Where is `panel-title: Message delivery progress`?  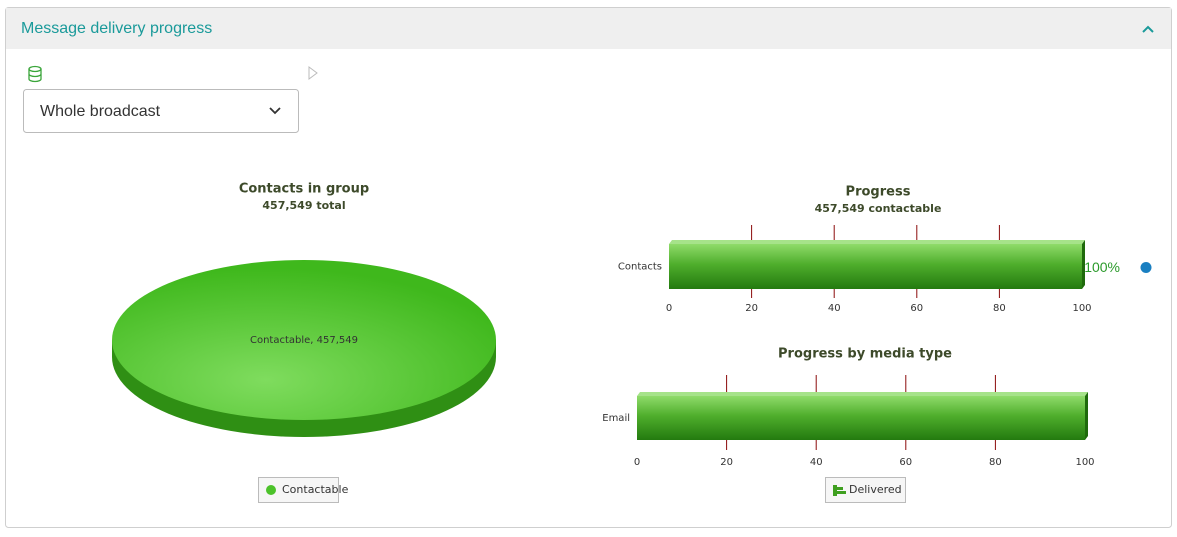
panel-title: Message delivery progress is located at coordinates (116, 28).